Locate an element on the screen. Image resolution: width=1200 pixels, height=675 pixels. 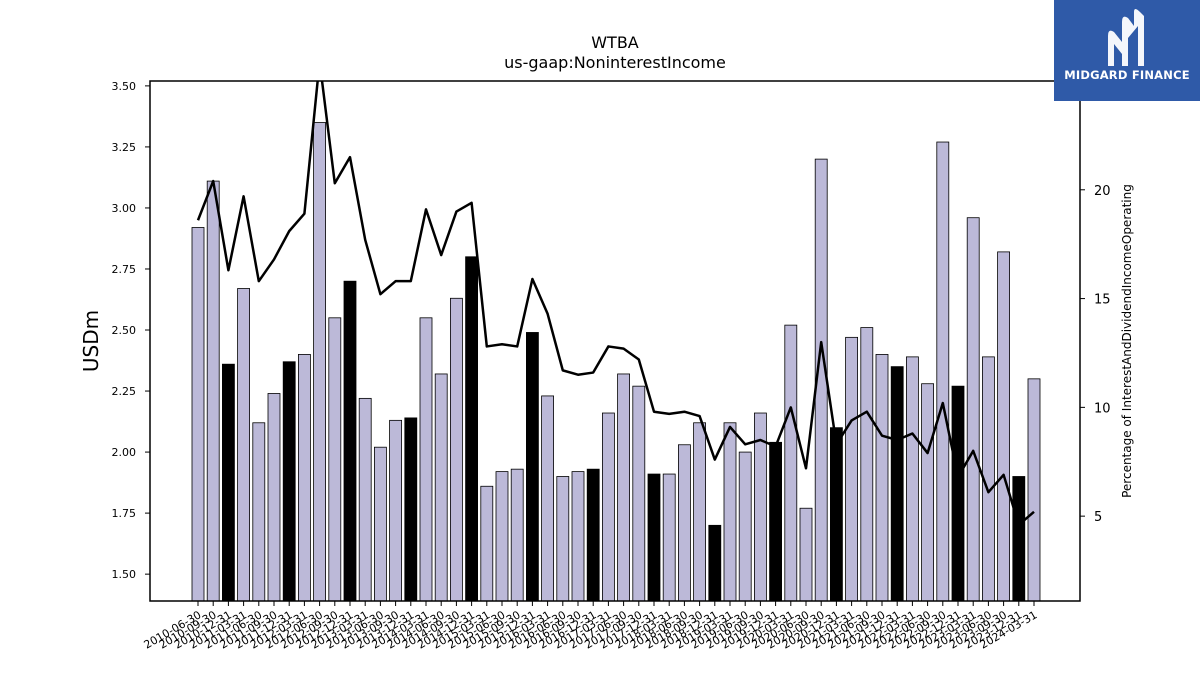
y-tick-label: 2.00 is located at coordinates (124, 452).